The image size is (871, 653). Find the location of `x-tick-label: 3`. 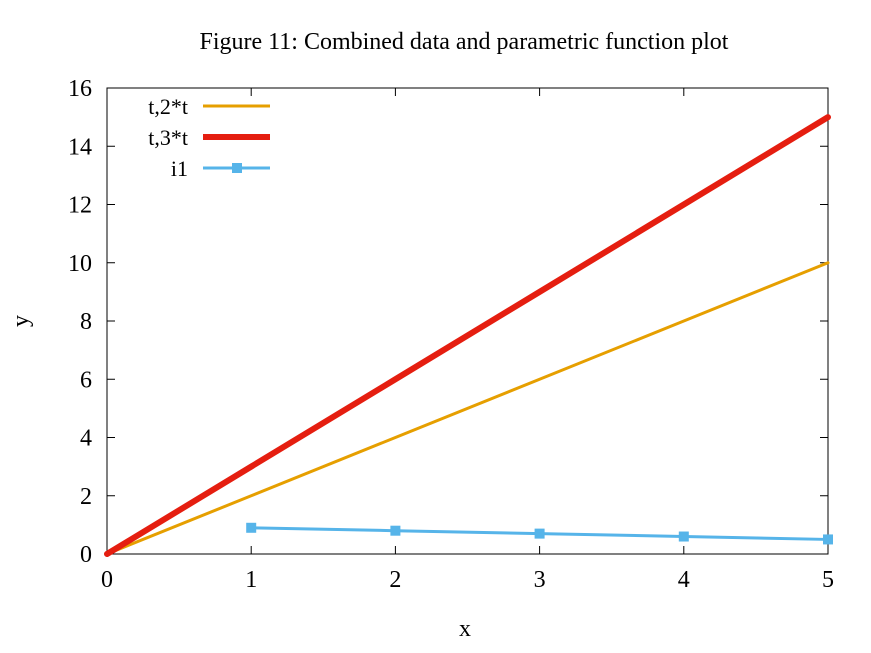

x-tick-label: 3 is located at coordinates (540, 580).